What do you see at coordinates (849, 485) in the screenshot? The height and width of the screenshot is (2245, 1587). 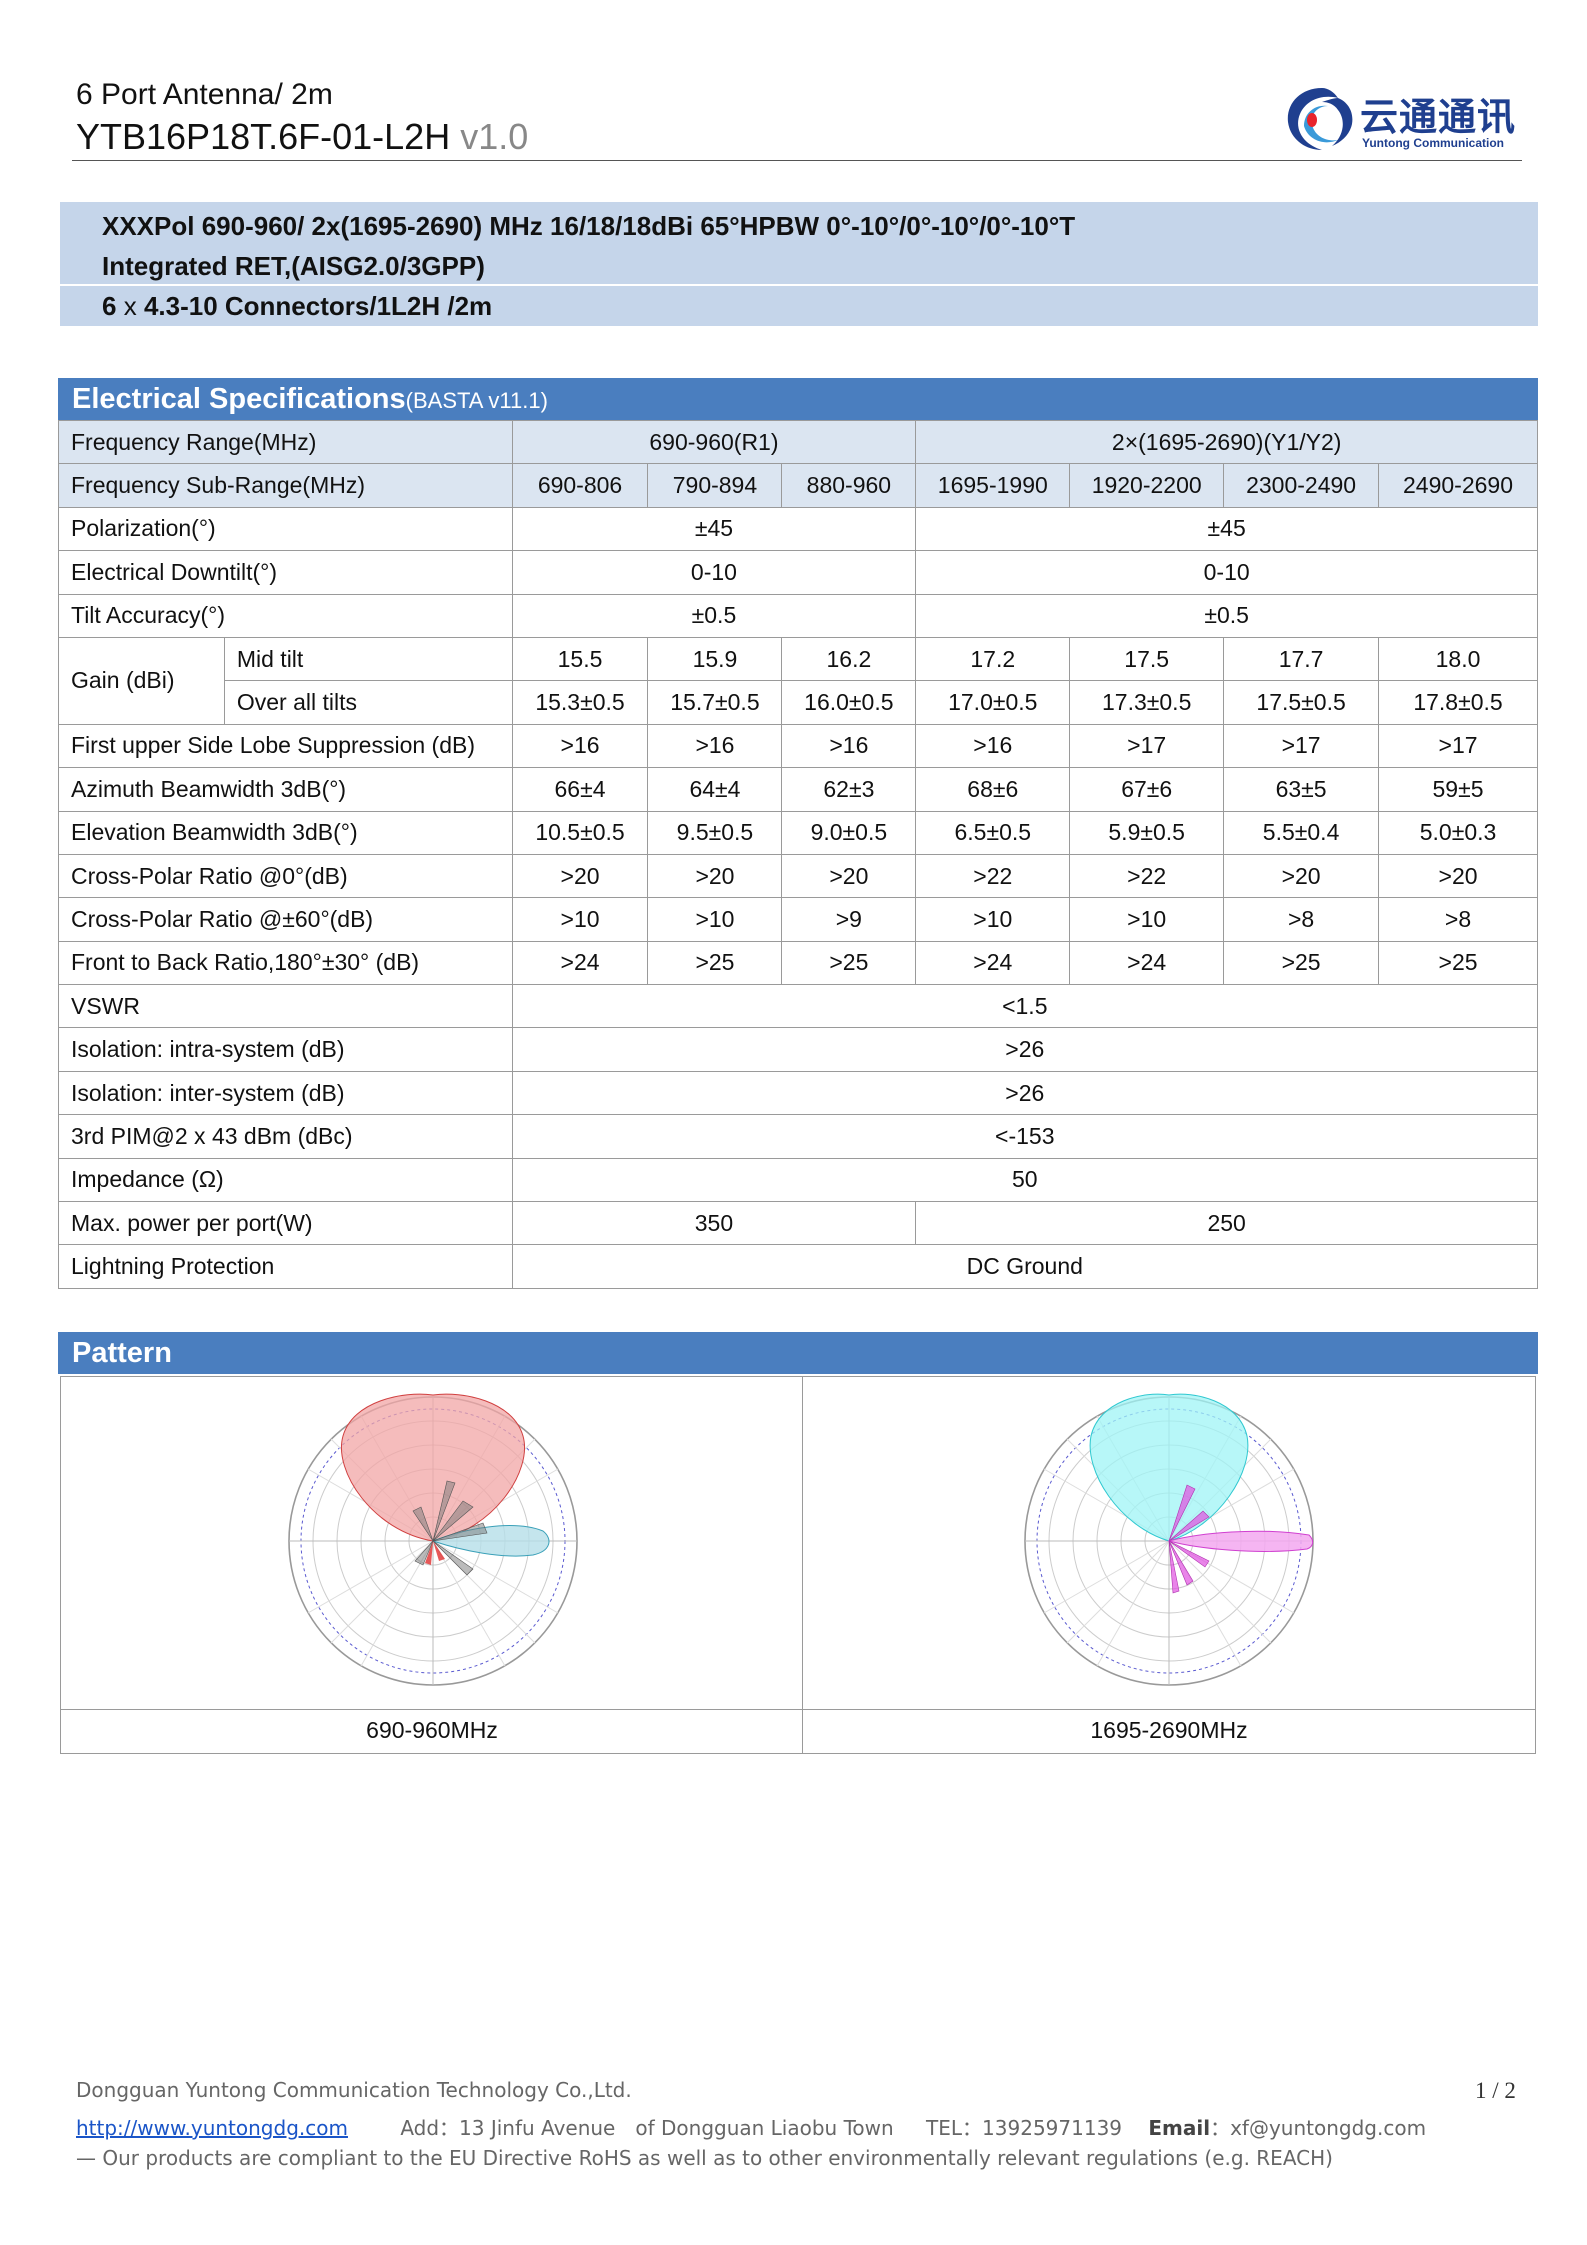 I see `cell-value: 880-960` at bounding box center [849, 485].